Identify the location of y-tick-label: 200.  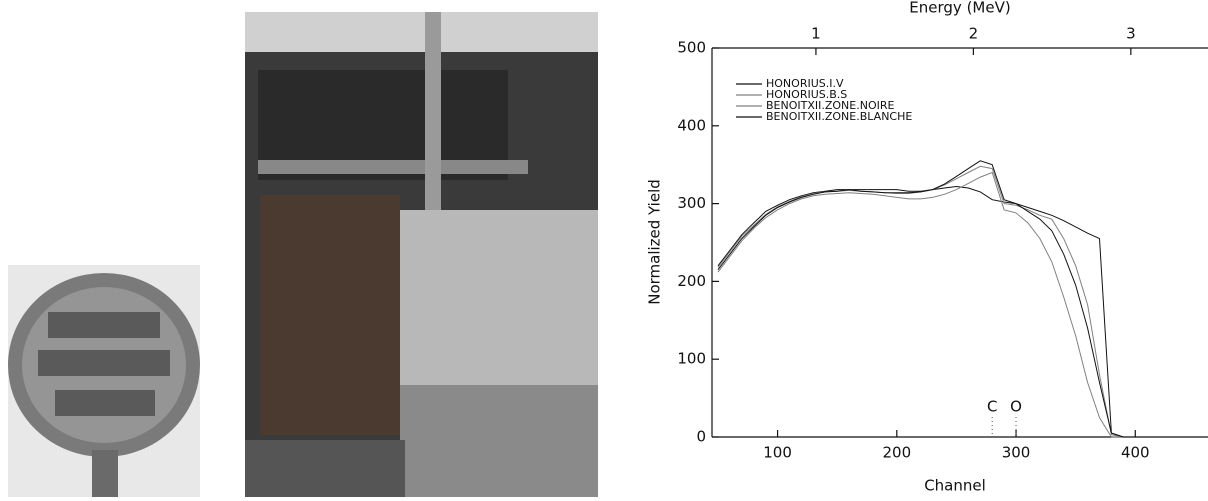
(691, 281).